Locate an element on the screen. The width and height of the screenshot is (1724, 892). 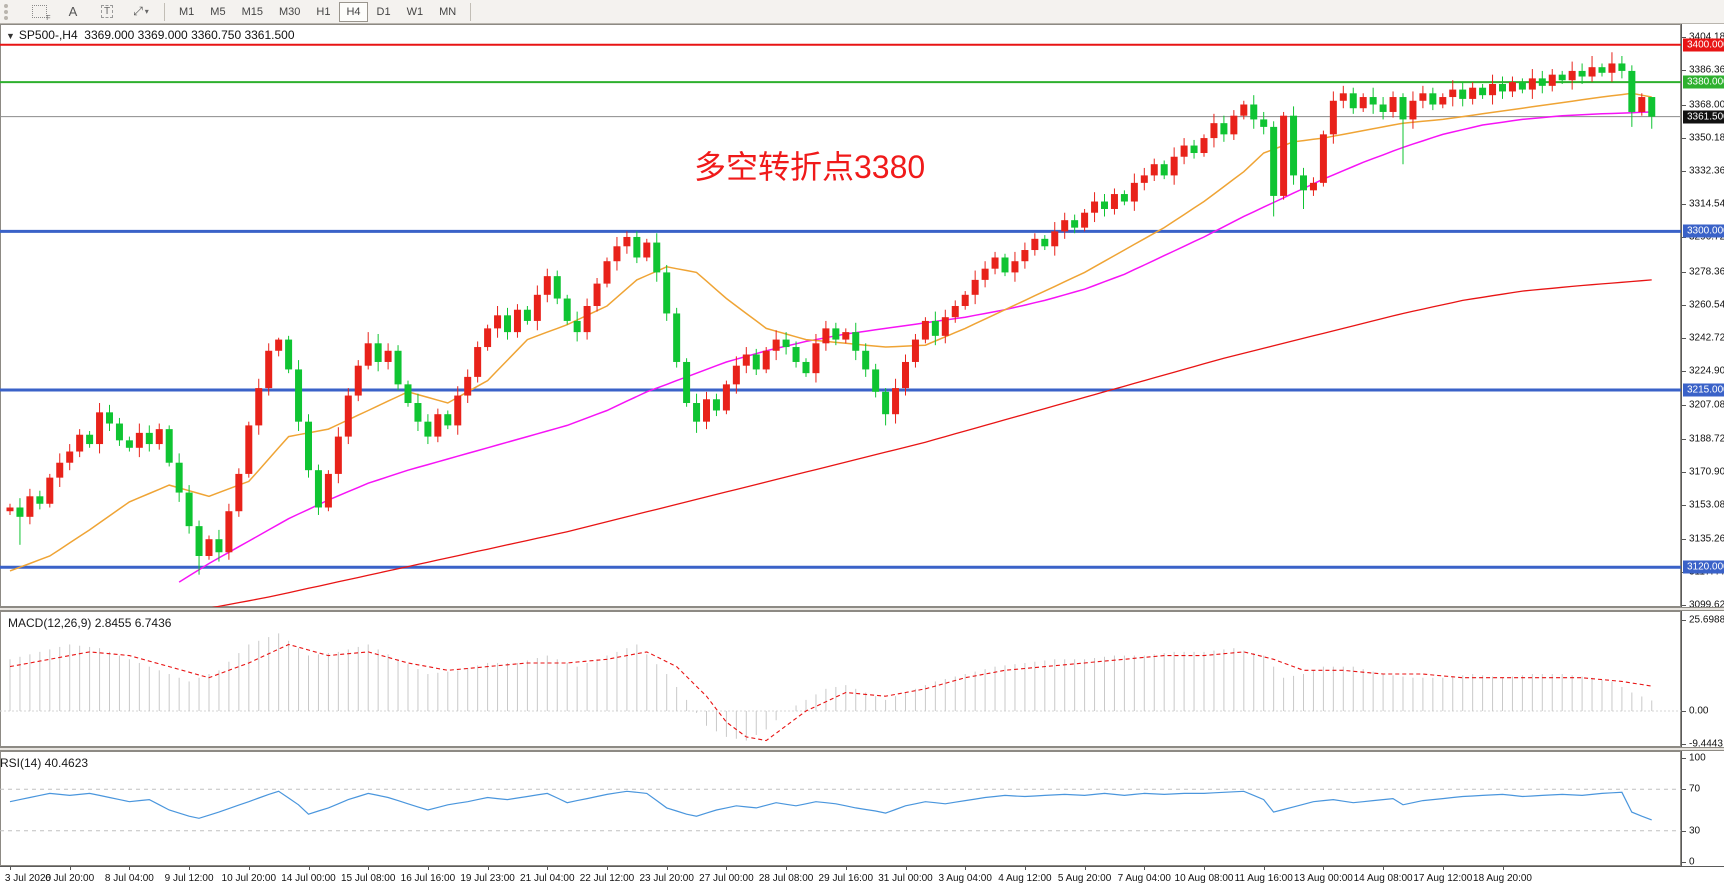
time-tick-label: 11 Aug 16:00 is located at coordinates (1263, 878).